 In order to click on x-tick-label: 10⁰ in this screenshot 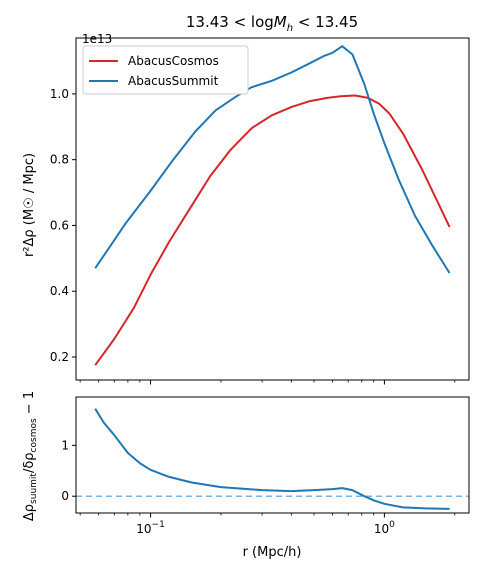, I will do `click(384, 528)`.